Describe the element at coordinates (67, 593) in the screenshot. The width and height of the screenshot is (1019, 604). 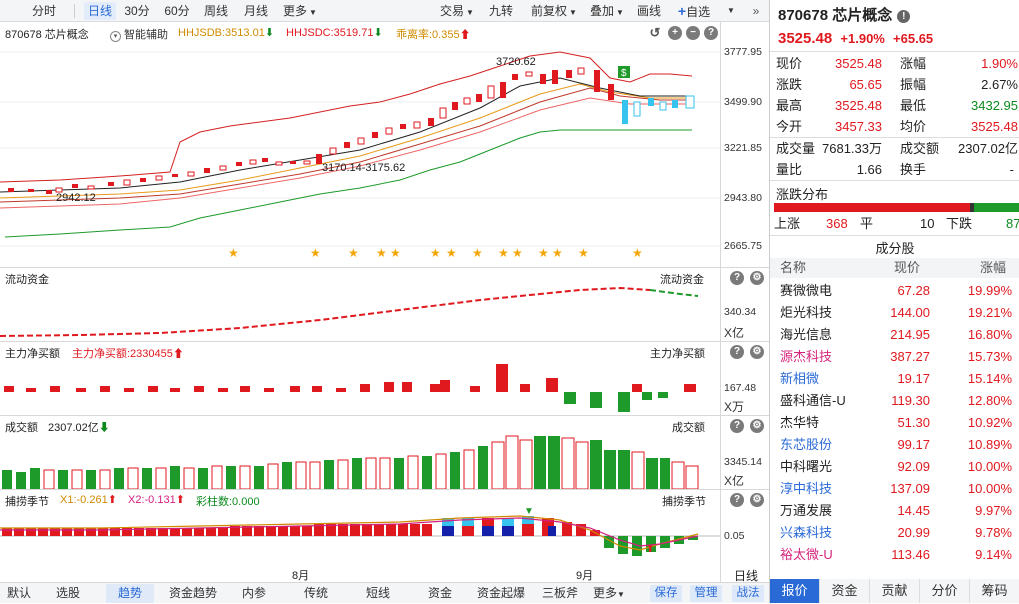
I see `indicator-tab-select: 选股` at that location.